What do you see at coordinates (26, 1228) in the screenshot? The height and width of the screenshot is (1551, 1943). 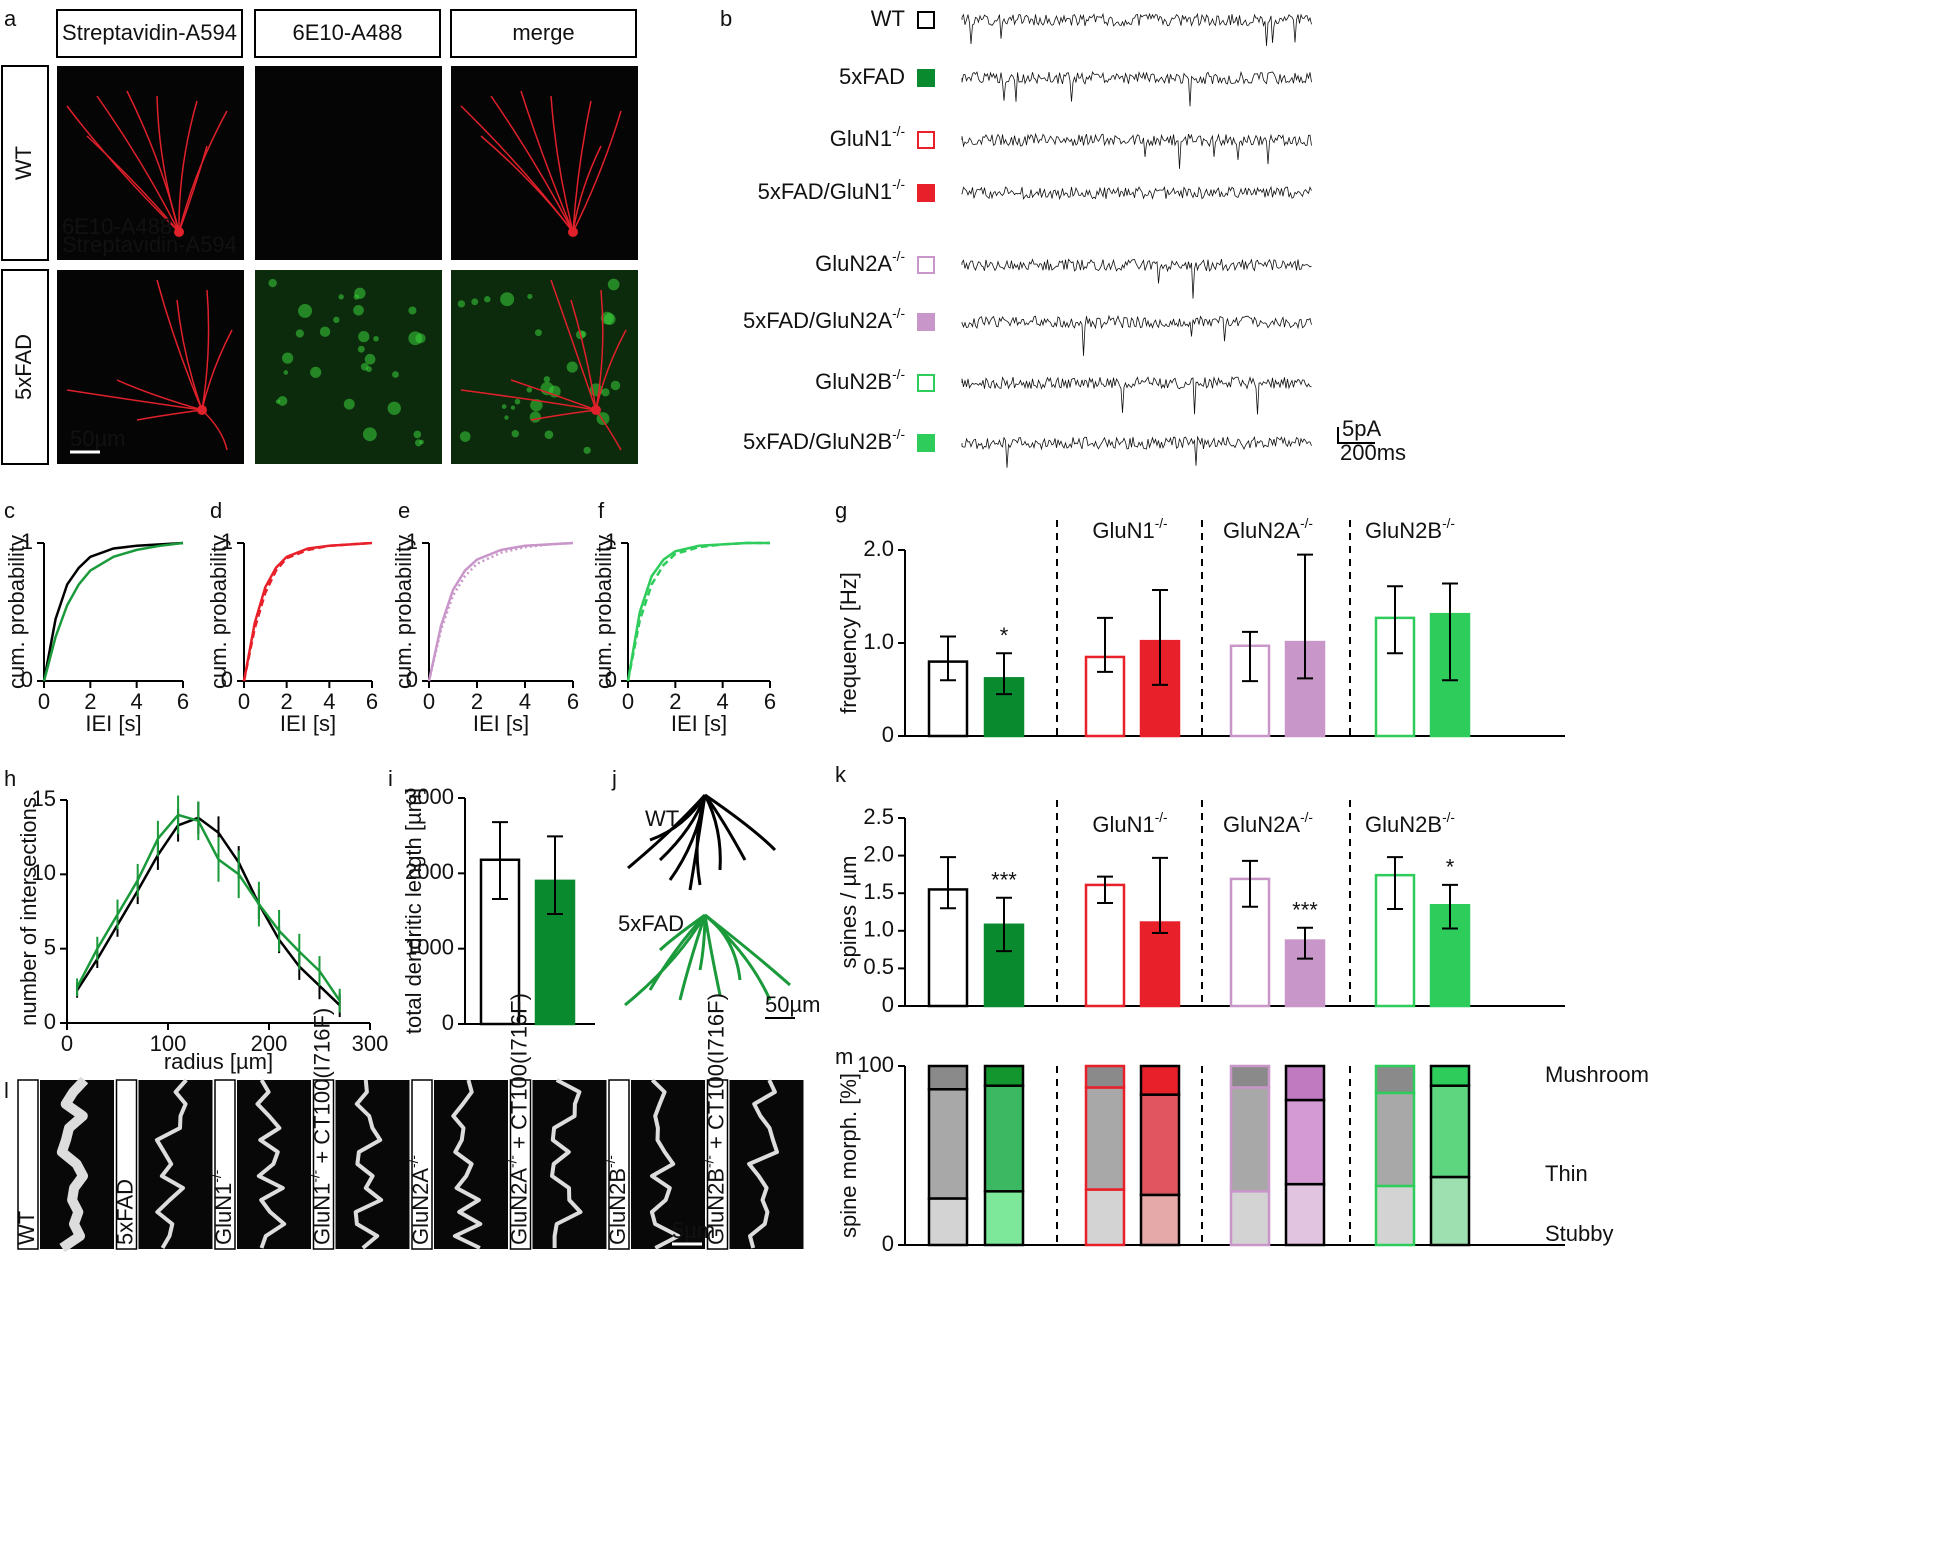 I see `strip-label: WT` at bounding box center [26, 1228].